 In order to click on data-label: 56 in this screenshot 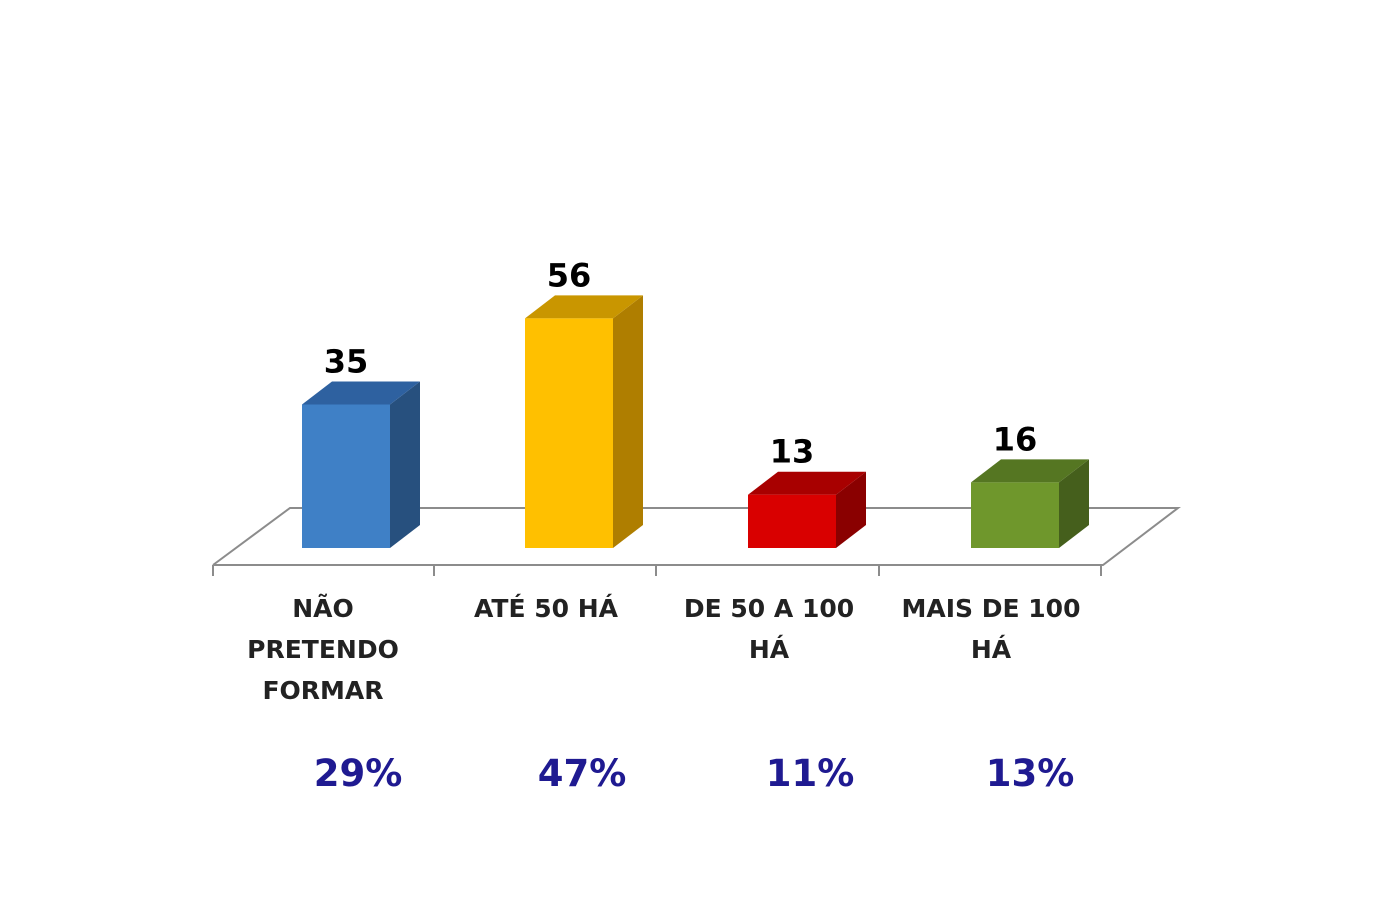, I will do `click(569, 275)`.